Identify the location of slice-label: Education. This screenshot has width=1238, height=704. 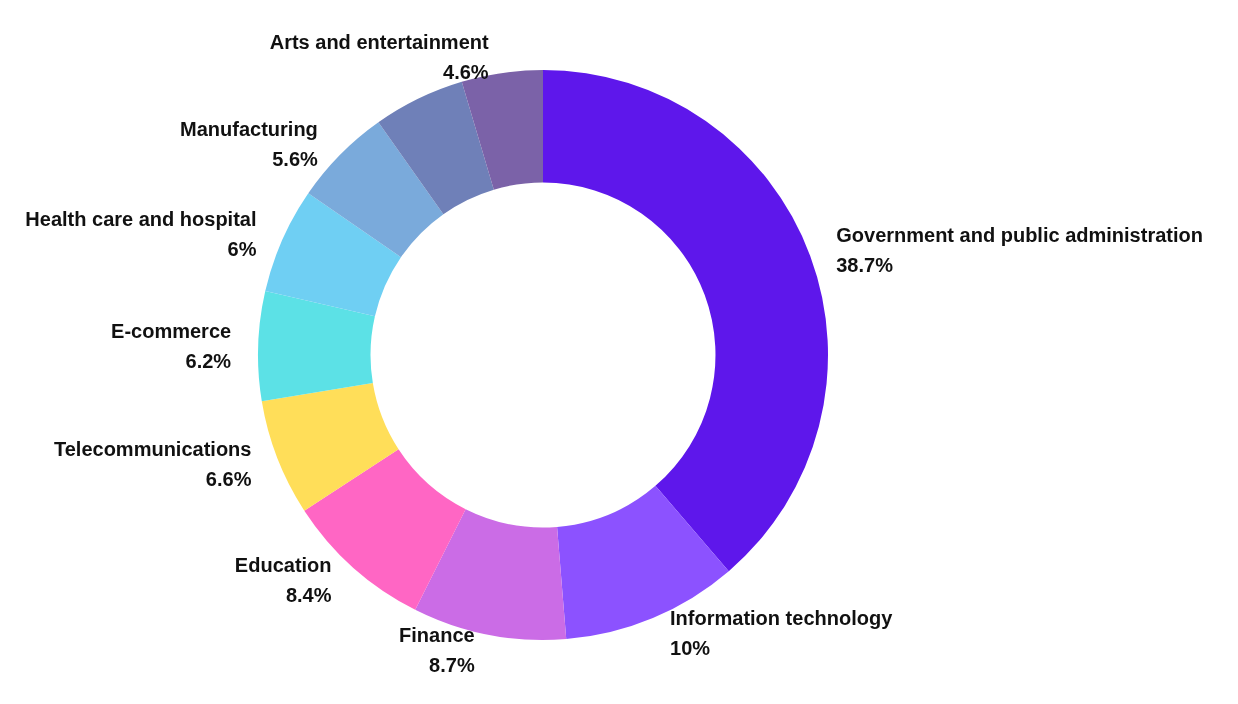
(283, 564).